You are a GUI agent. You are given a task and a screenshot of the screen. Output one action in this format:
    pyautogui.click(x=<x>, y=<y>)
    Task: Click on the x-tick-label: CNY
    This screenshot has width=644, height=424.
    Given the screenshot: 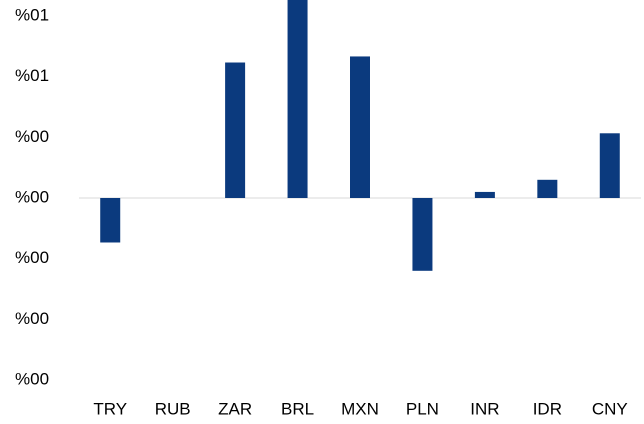 What is the action you would take?
    pyautogui.click(x=610, y=408)
    